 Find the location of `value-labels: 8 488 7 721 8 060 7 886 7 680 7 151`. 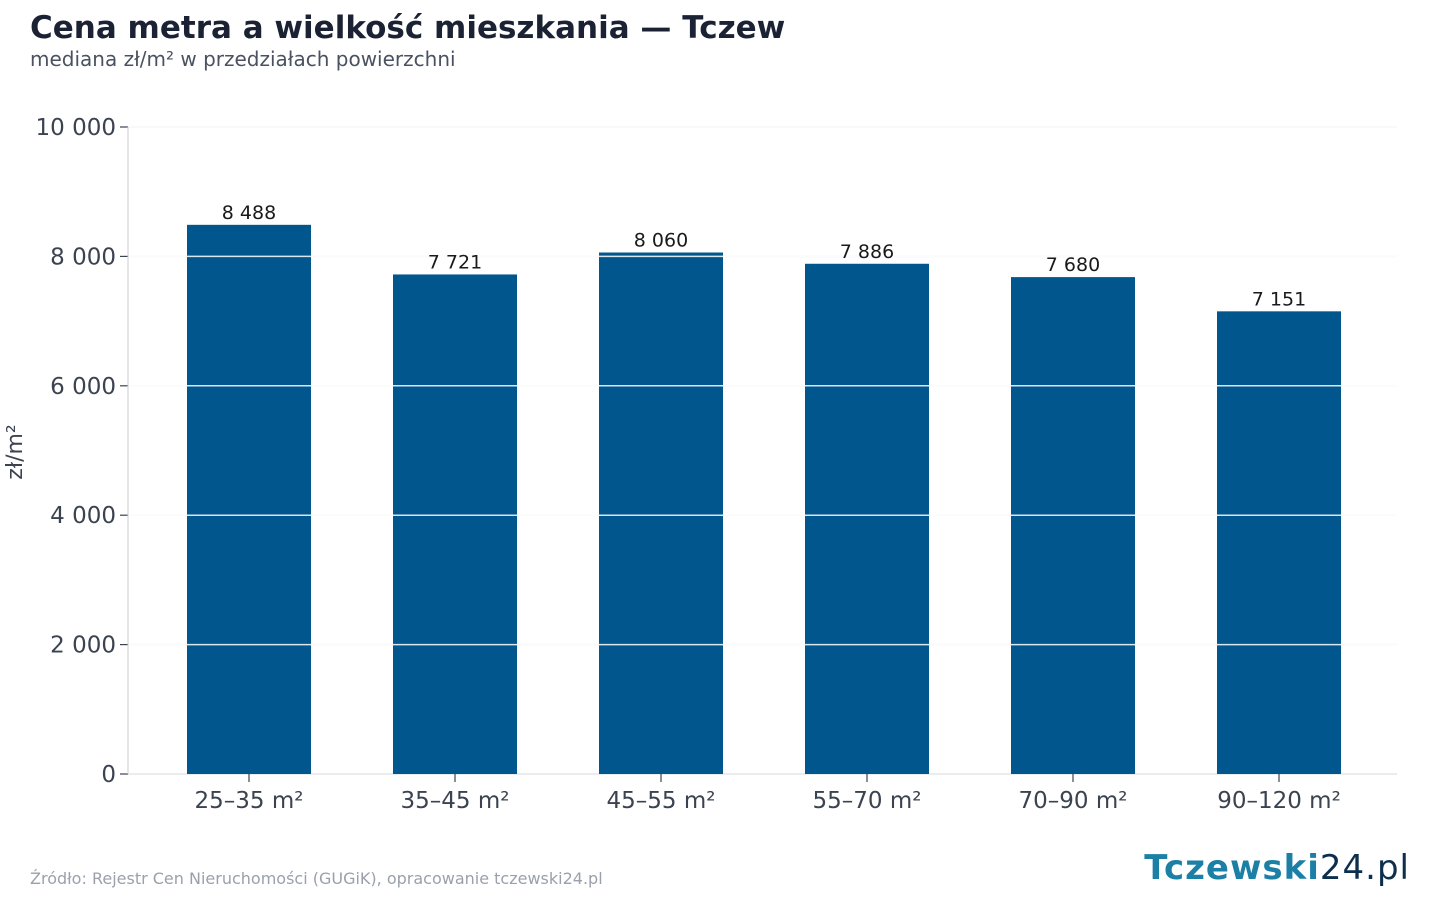

value-labels: 8 488 7 721 8 060 7 886 7 680 7 151 is located at coordinates (764, 256).